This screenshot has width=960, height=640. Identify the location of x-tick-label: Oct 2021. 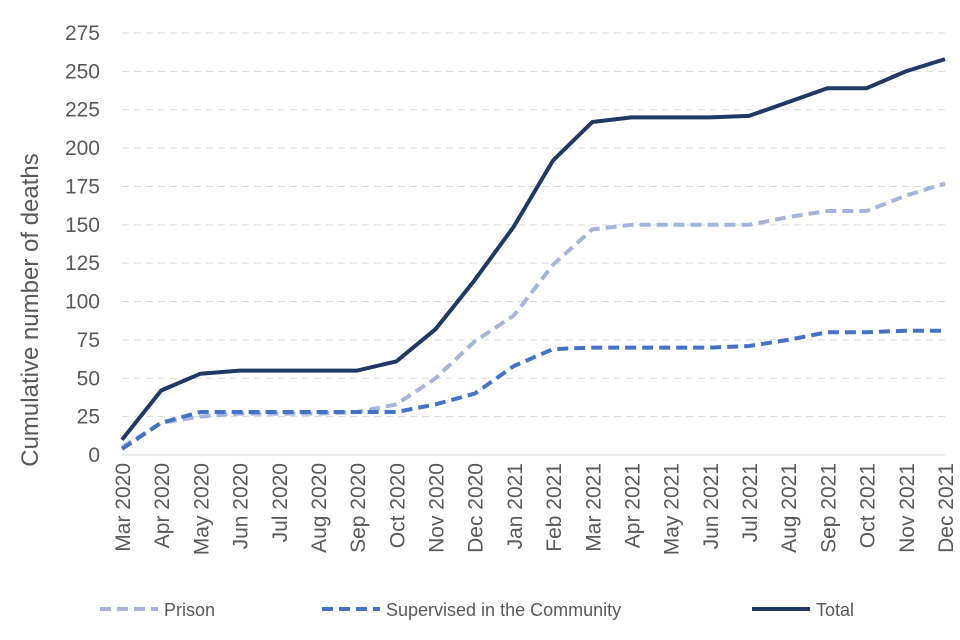
(868, 505).